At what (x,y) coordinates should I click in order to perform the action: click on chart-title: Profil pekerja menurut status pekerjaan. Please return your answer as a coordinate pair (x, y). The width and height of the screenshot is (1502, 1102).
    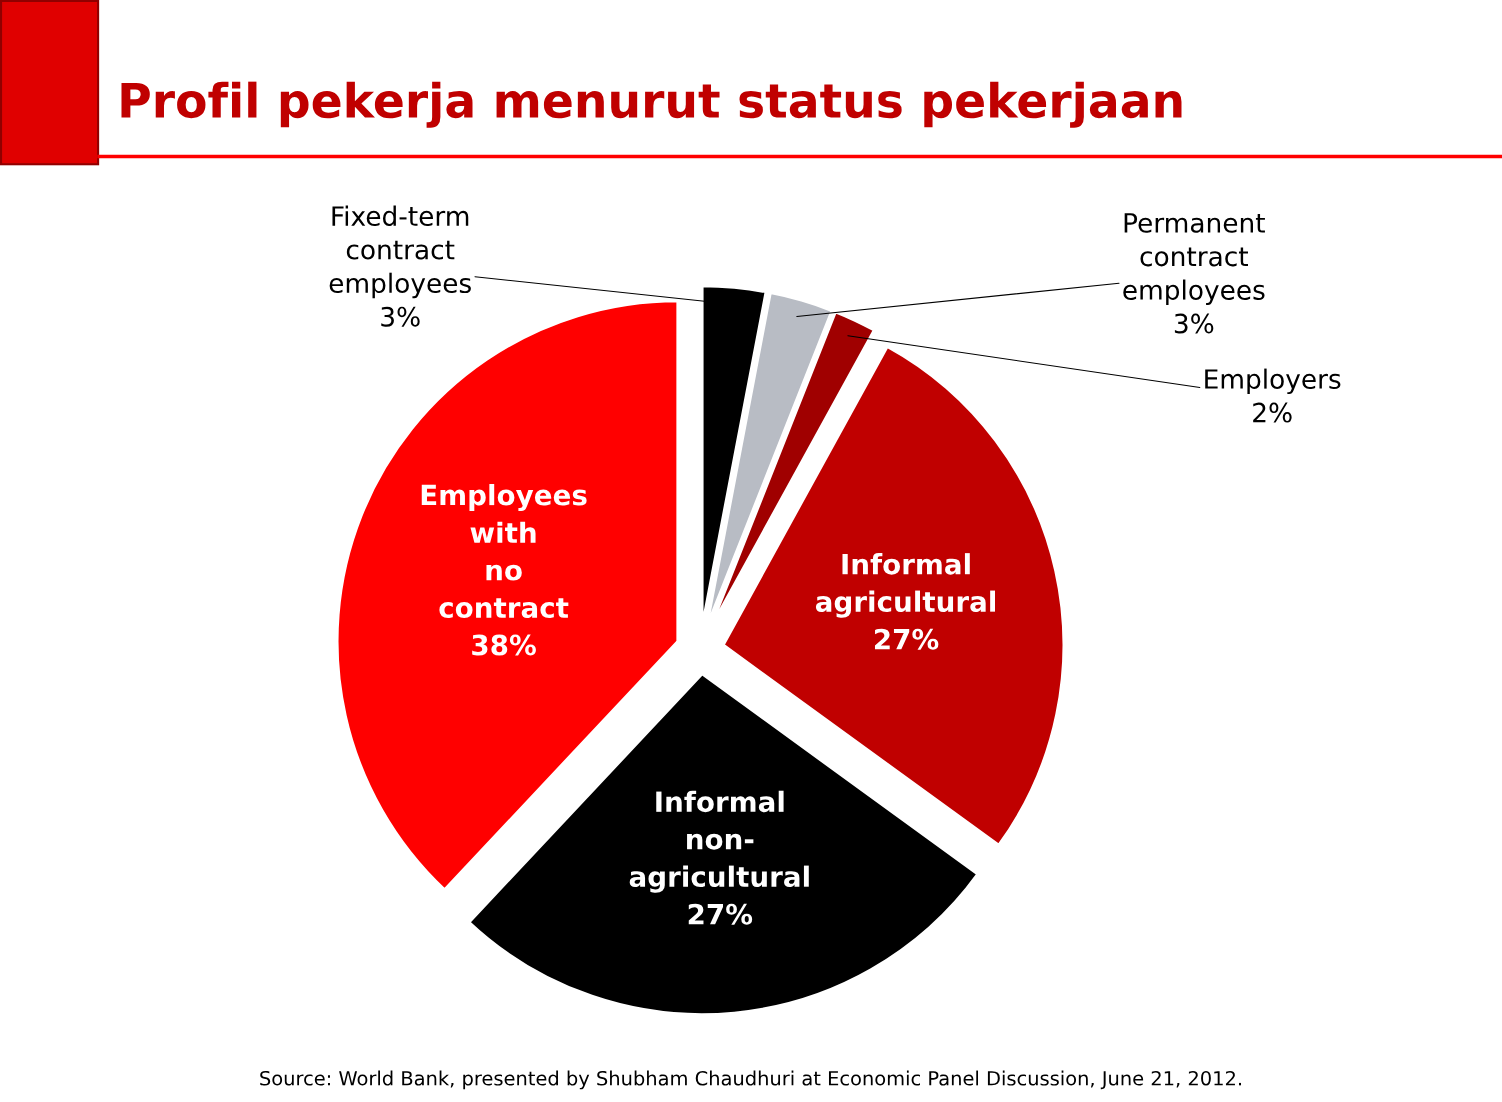
    Looking at the image, I should click on (651, 104).